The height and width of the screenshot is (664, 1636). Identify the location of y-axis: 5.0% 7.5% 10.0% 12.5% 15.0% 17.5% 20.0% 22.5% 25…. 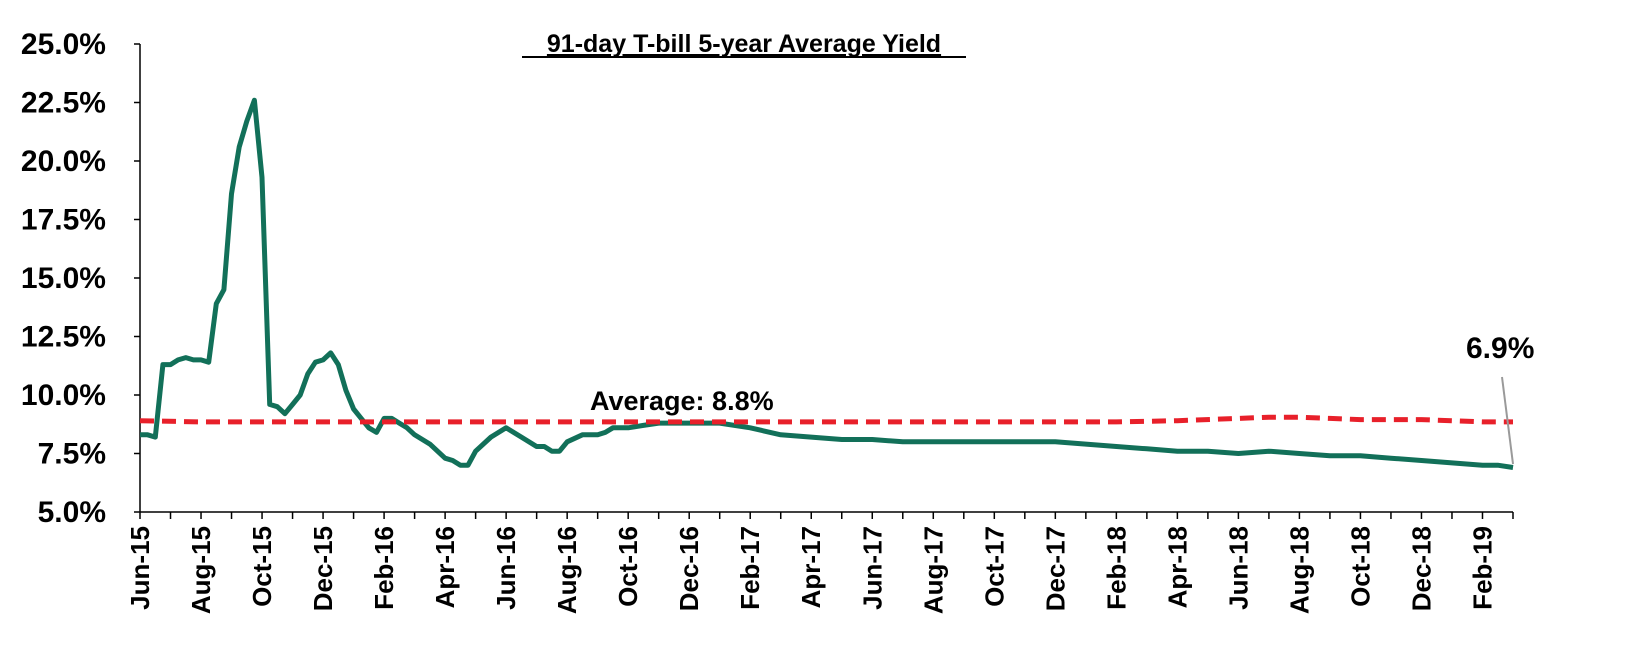
(81, 278).